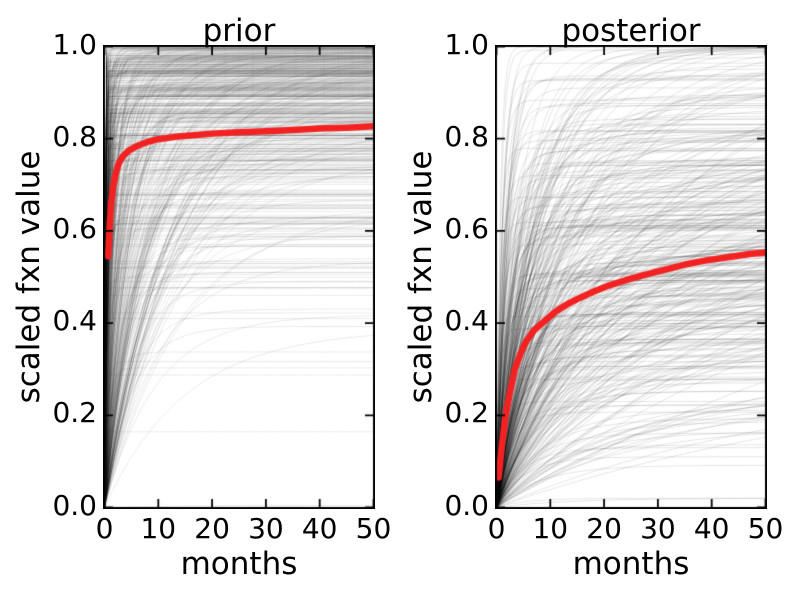  I want to click on posterior-title: posterior, so click(631, 31).